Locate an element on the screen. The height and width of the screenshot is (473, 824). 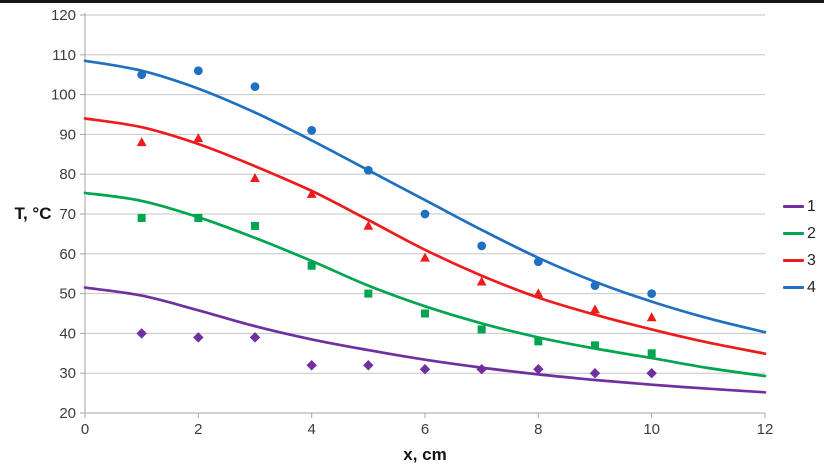
legend-item-1: 1 is located at coordinates (799, 206).